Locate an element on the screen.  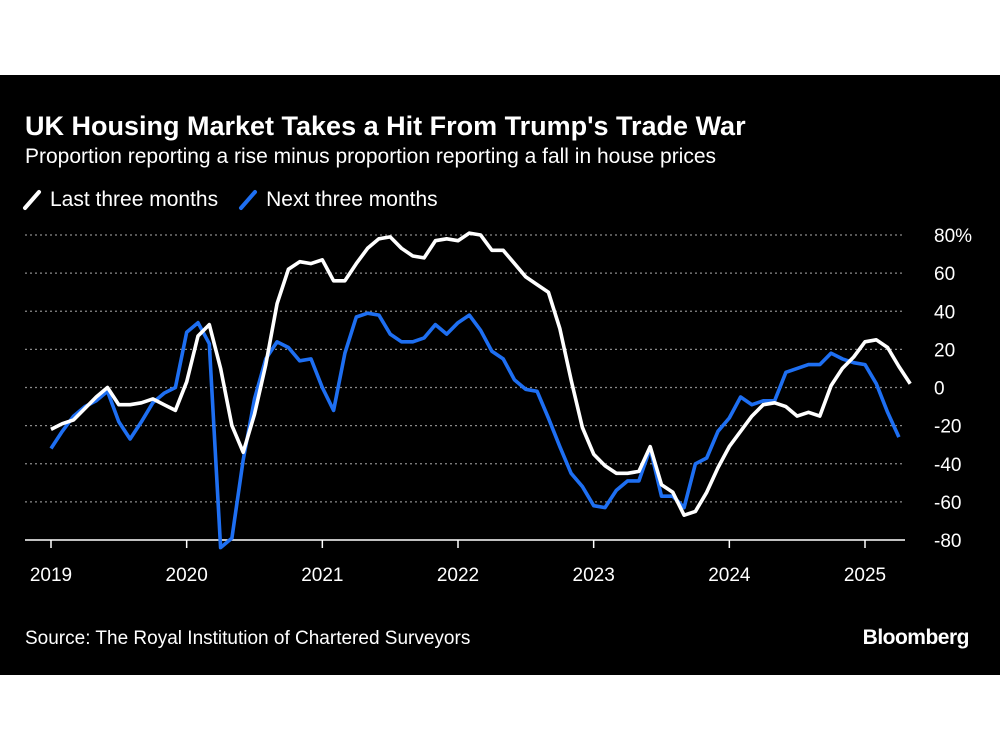
x-tick-label: 2021 is located at coordinates (322, 575).